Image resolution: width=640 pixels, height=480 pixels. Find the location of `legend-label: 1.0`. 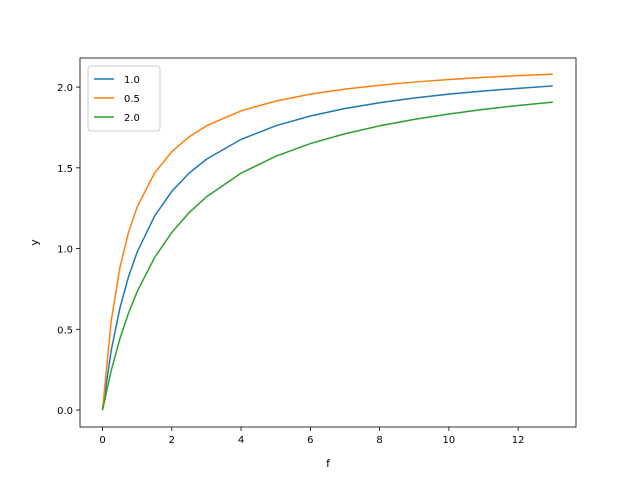

legend-label: 1.0 is located at coordinates (132, 80).